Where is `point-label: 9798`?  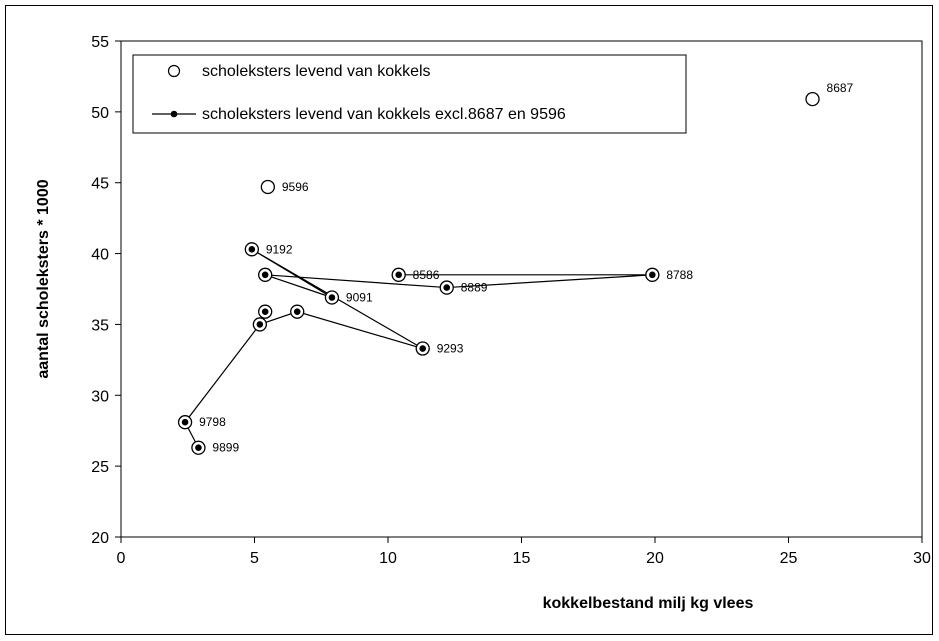 point-label: 9798 is located at coordinates (212, 422).